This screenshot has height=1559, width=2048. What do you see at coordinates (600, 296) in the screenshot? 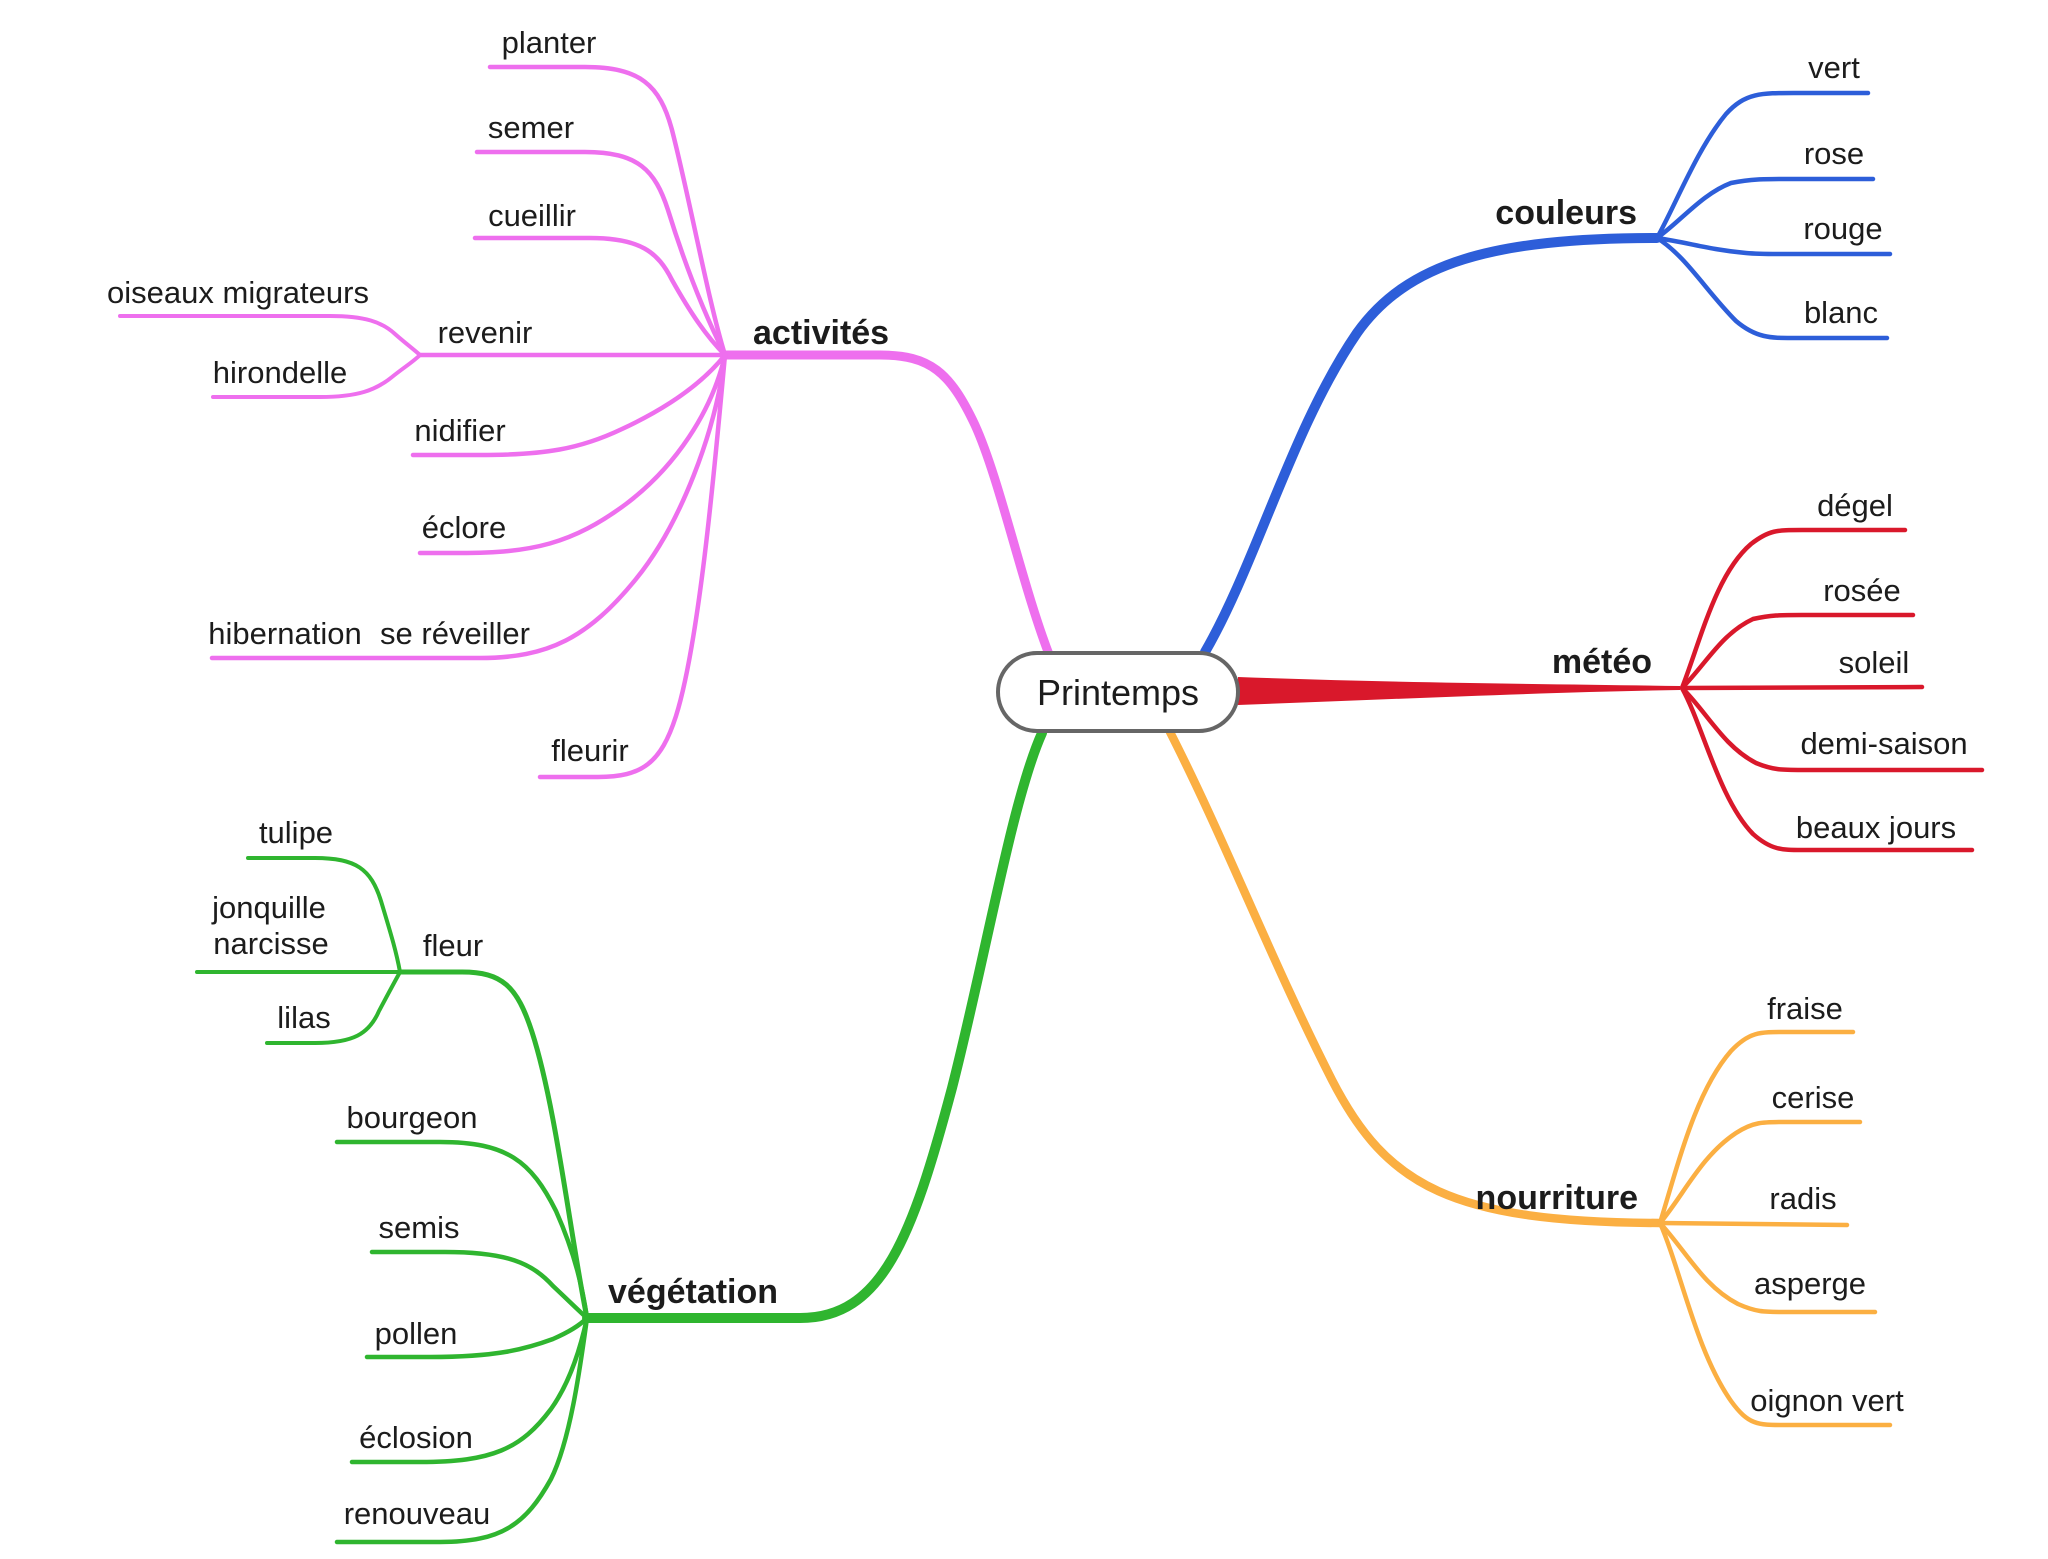
I see `cueillir-connector` at bounding box center [600, 296].